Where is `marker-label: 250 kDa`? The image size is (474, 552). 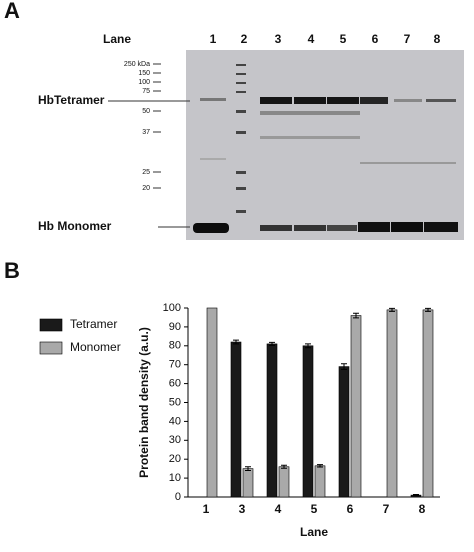
marker-label: 250 kDa is located at coordinates (137, 64).